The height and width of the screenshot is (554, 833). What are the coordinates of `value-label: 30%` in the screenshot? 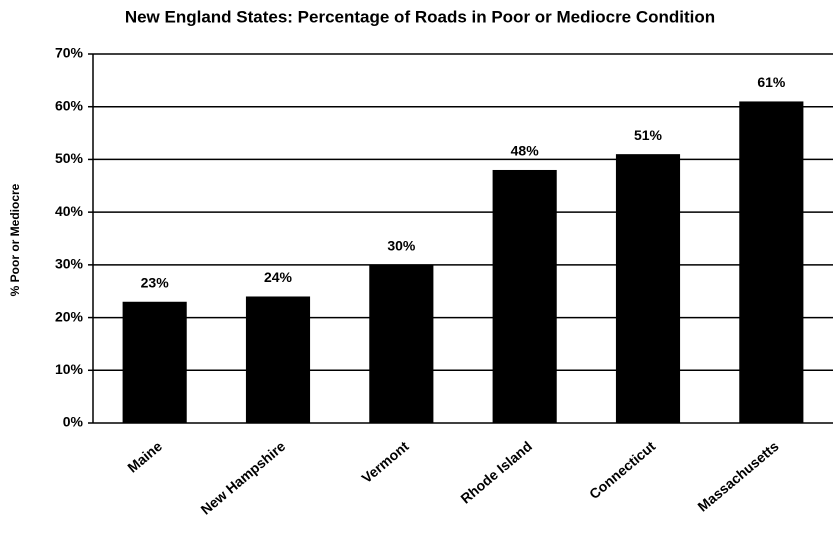 It's located at (401, 246).